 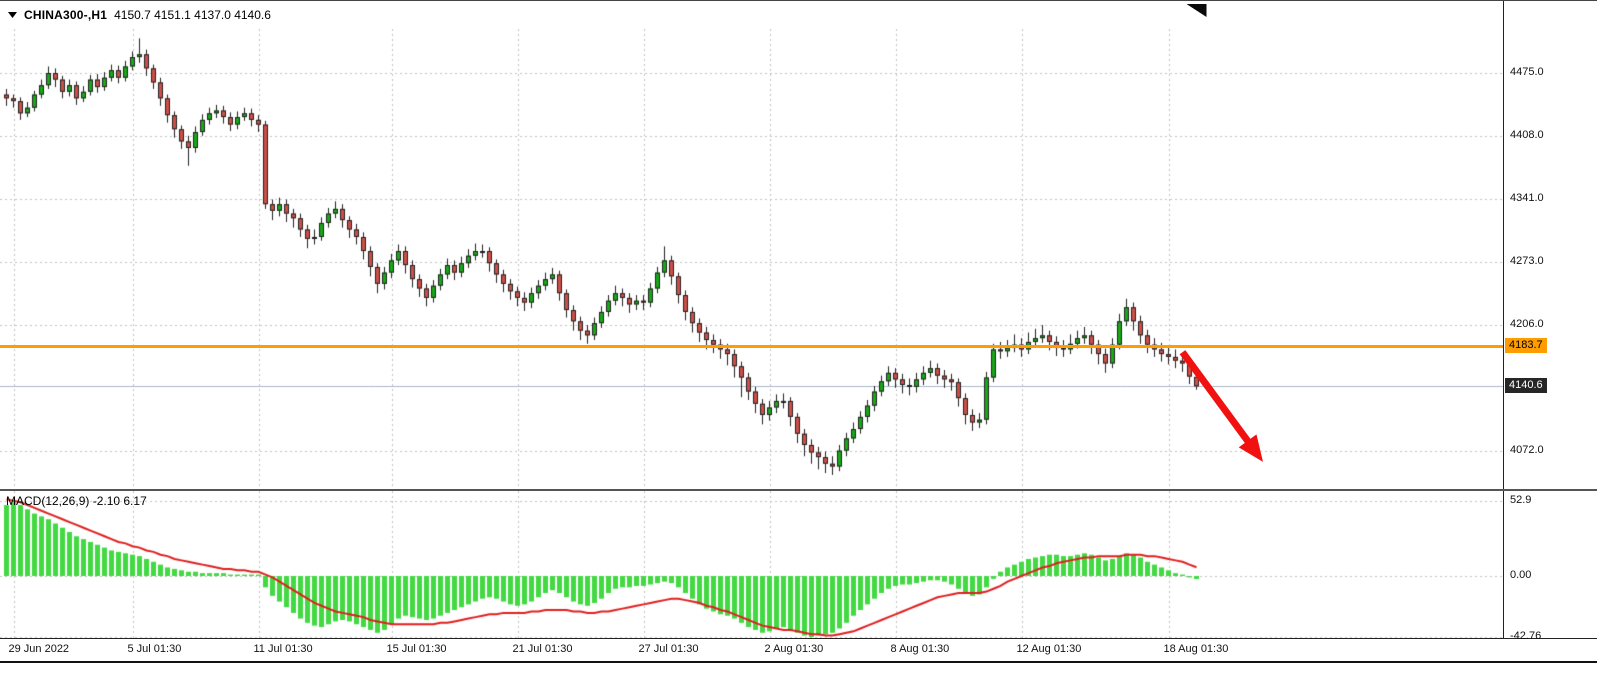 I want to click on ohlc-values: 4150.7 4151.1 4137.0 4140.6, so click(x=192, y=15).